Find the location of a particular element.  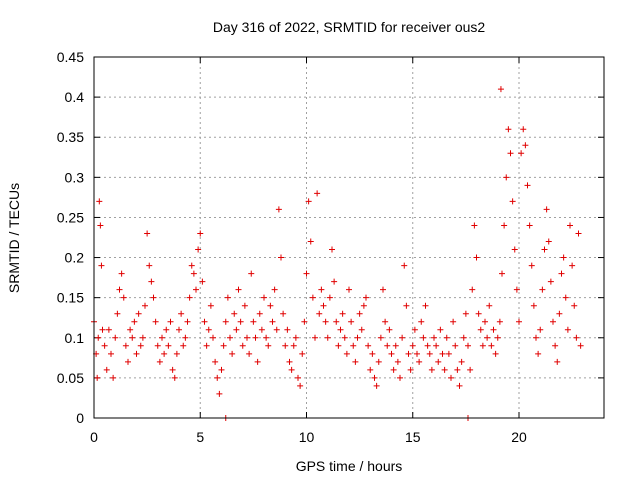

y-tick-label: 0.2 is located at coordinates (75, 258).